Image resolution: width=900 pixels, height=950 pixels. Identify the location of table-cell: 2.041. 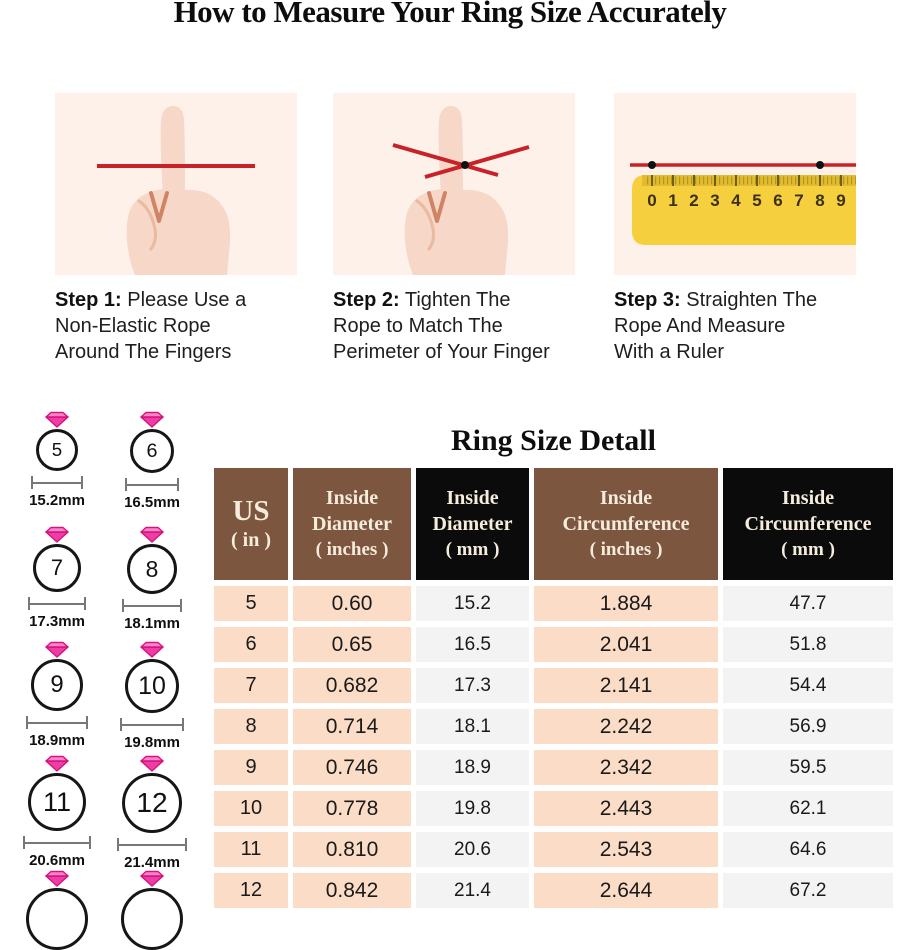
(626, 644).